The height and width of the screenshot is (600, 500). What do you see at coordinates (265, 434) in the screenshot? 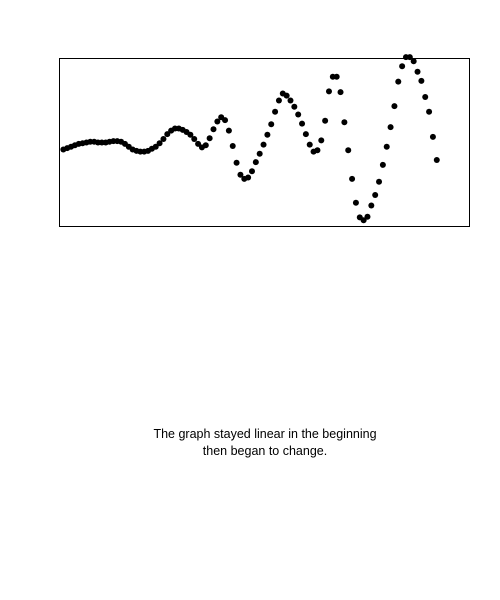
I see `caption-line-1: The graph stayed linear in the beginning` at bounding box center [265, 434].